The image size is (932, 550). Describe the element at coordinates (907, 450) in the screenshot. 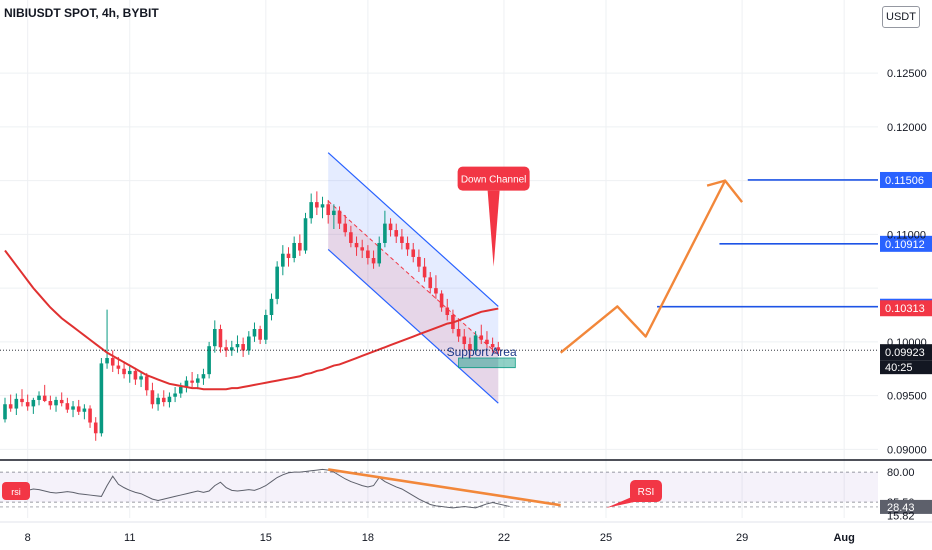

I see `y-tick-label: 0.09000` at that location.